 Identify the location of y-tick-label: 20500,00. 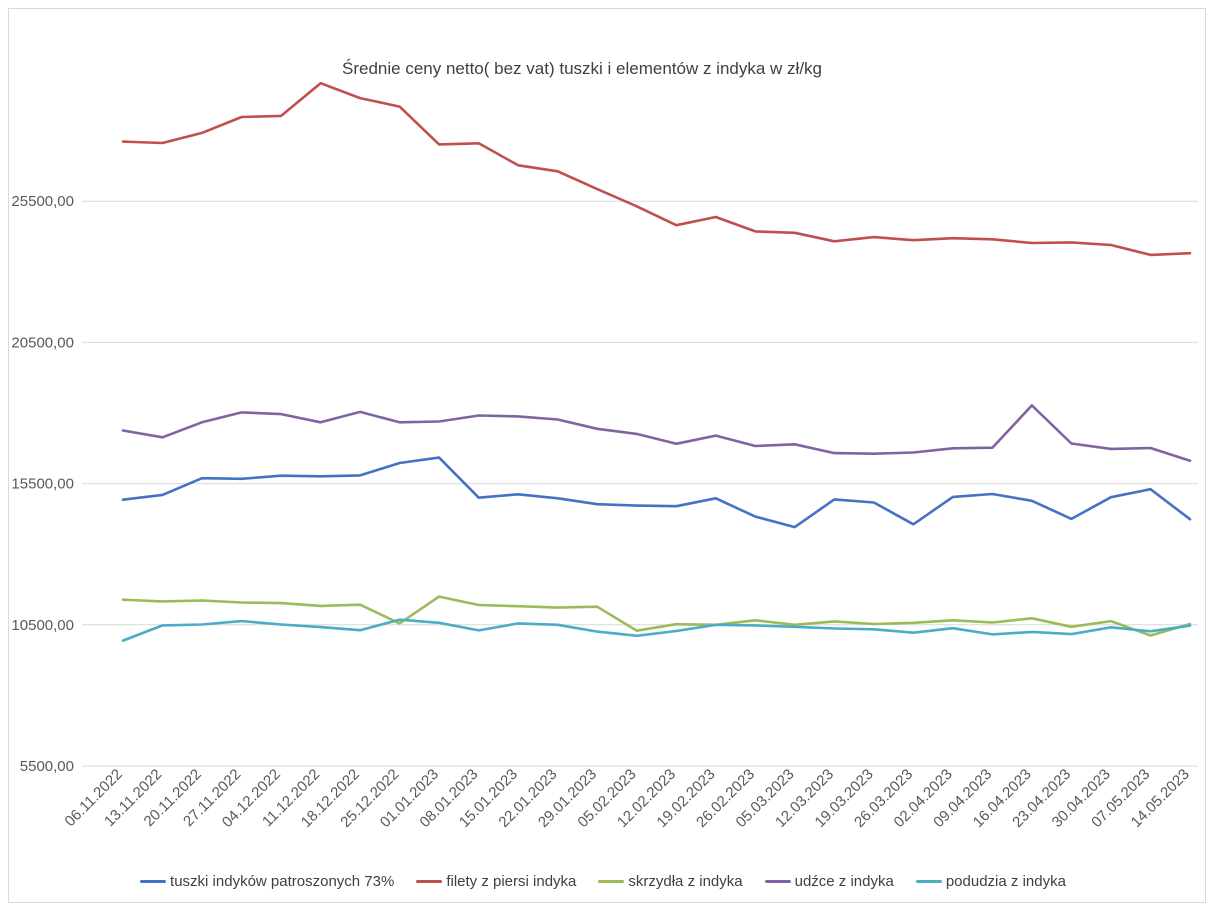
(42, 342).